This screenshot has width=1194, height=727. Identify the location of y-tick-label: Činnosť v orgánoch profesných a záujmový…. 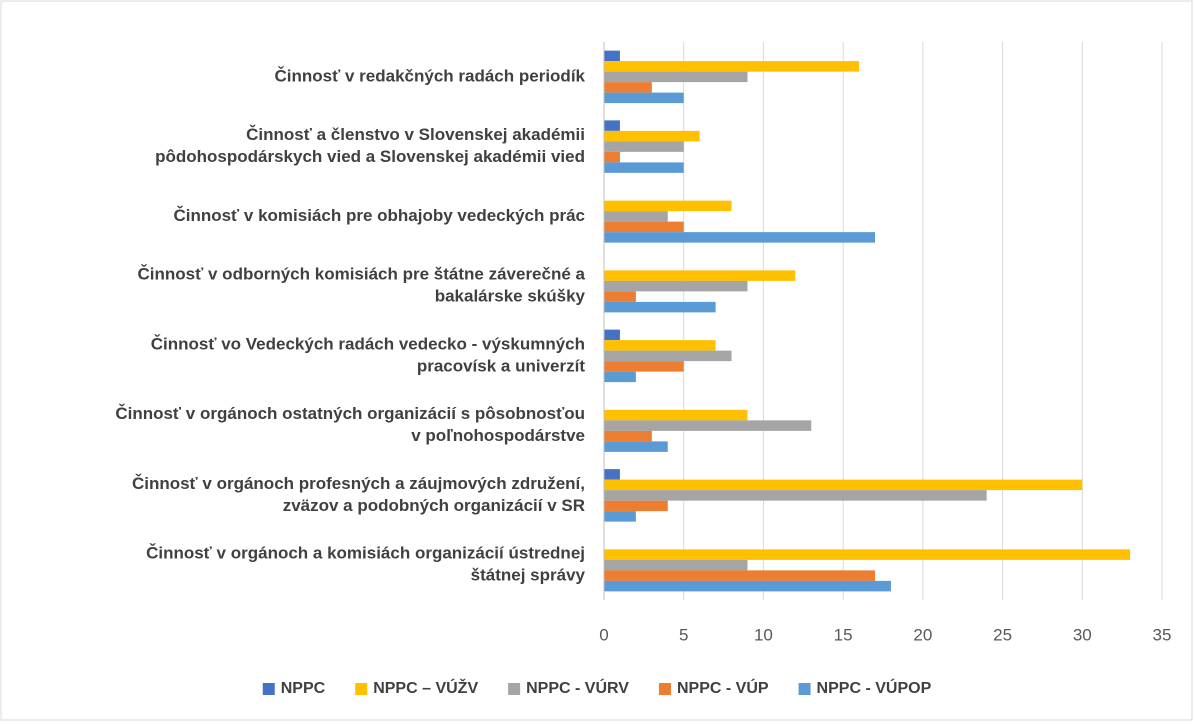
(358, 483).